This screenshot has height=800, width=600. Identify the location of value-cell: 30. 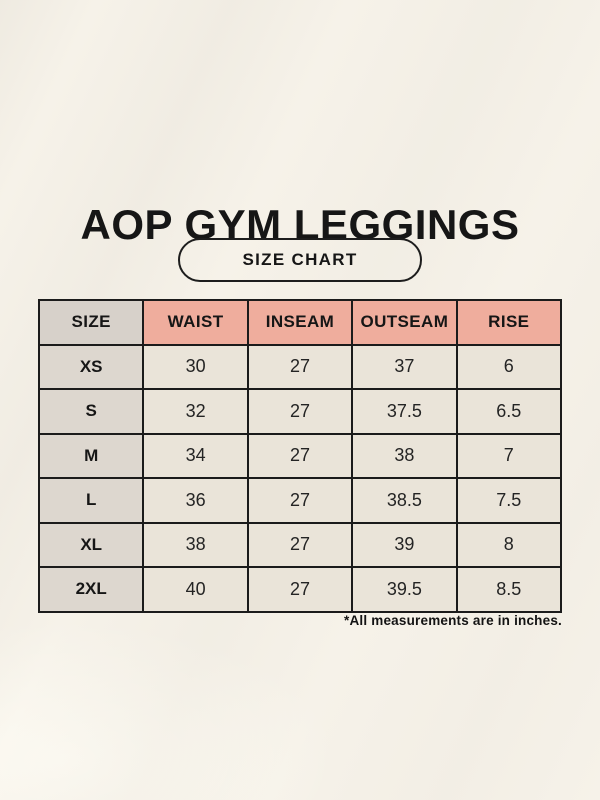
(195, 366).